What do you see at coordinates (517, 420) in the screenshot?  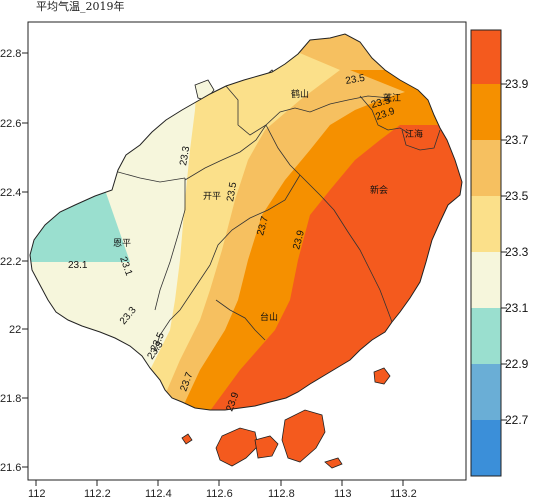 I see `legend-label: 22.7` at bounding box center [517, 420].